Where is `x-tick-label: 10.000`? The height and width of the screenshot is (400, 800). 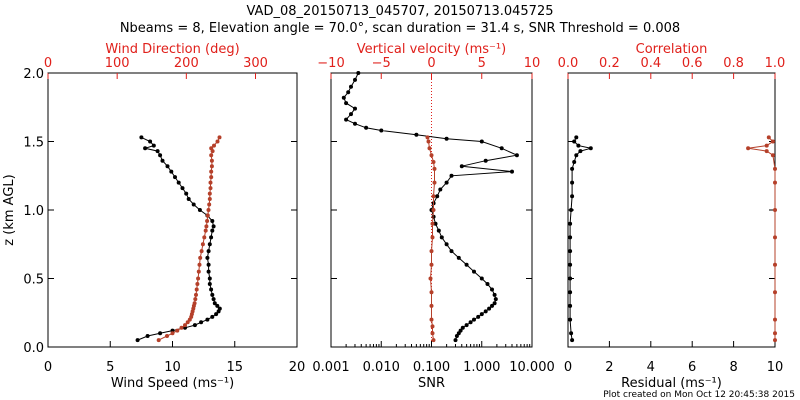 x-tick-label: 10.000 is located at coordinates (532, 367).